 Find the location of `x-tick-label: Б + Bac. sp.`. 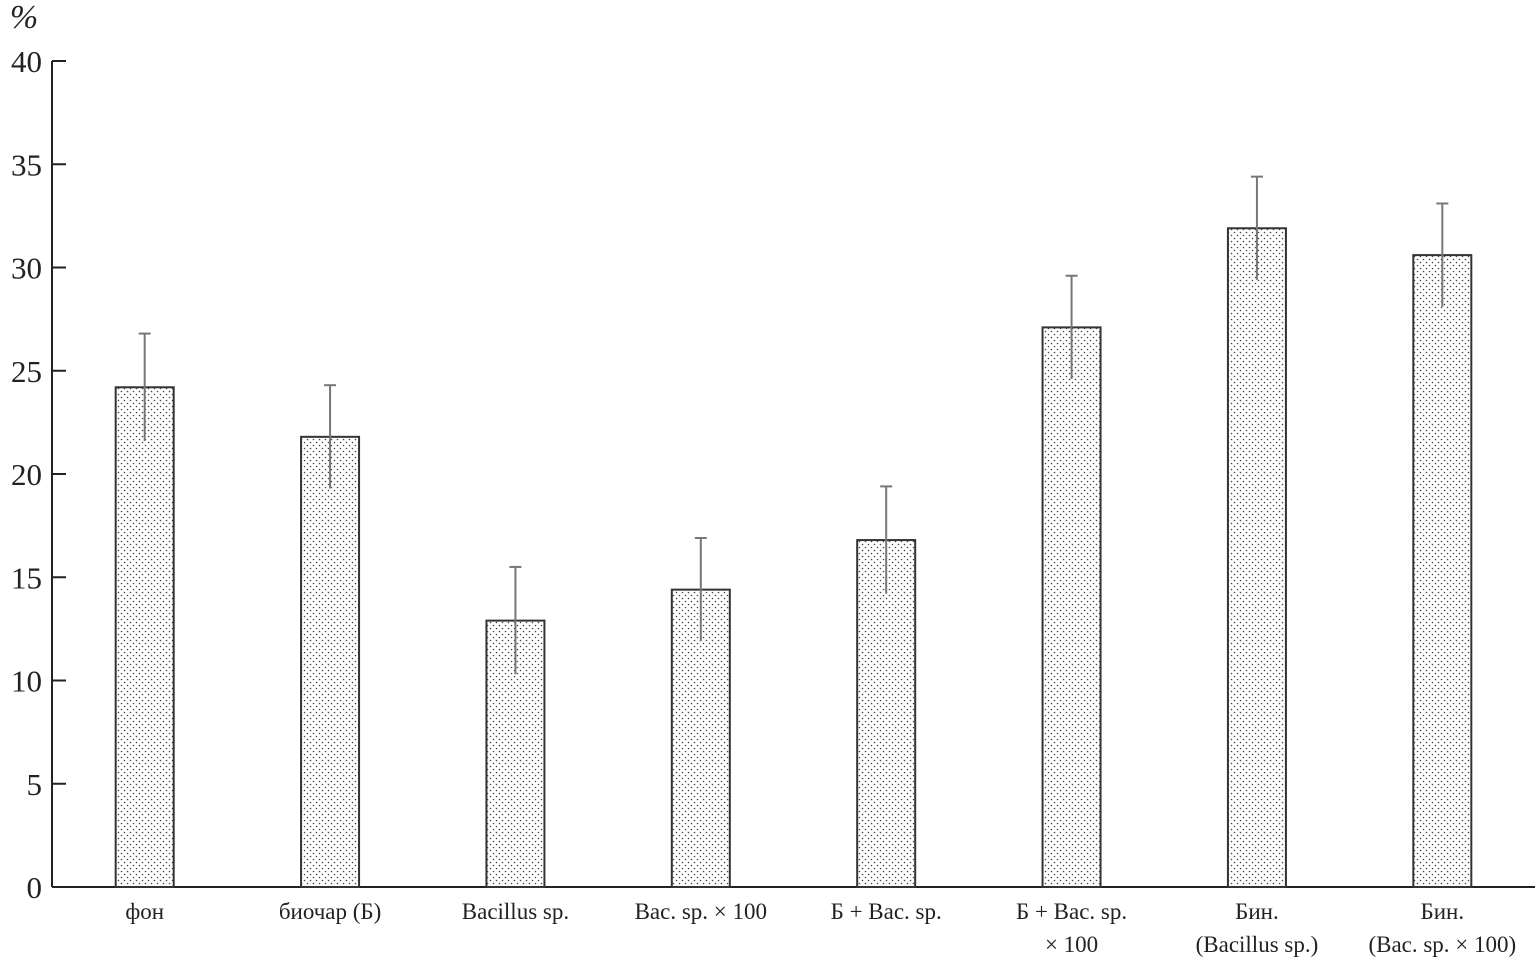

x-tick-label: Б + Bac. sp. is located at coordinates (886, 911).